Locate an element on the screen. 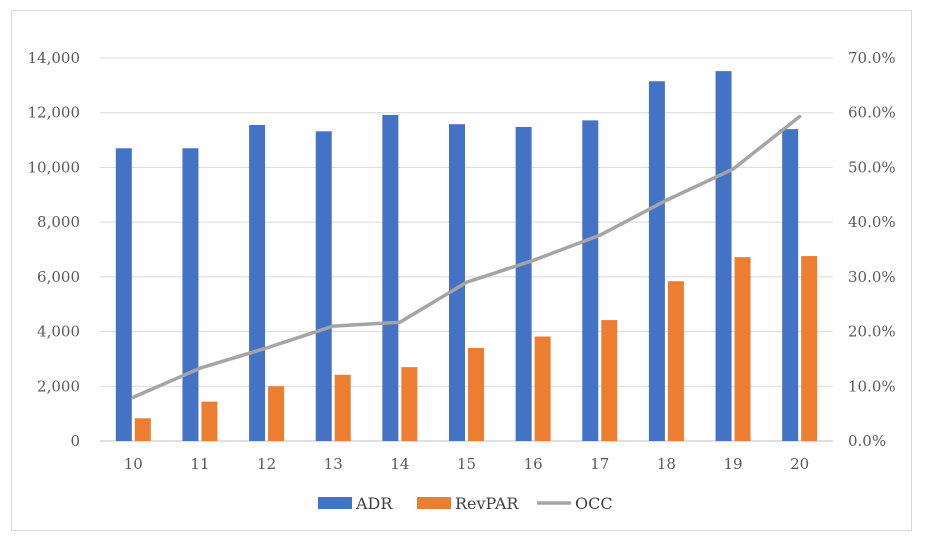 This screenshot has width=927, height=543. left-axis-tick-label: 8,000 is located at coordinates (58, 222).